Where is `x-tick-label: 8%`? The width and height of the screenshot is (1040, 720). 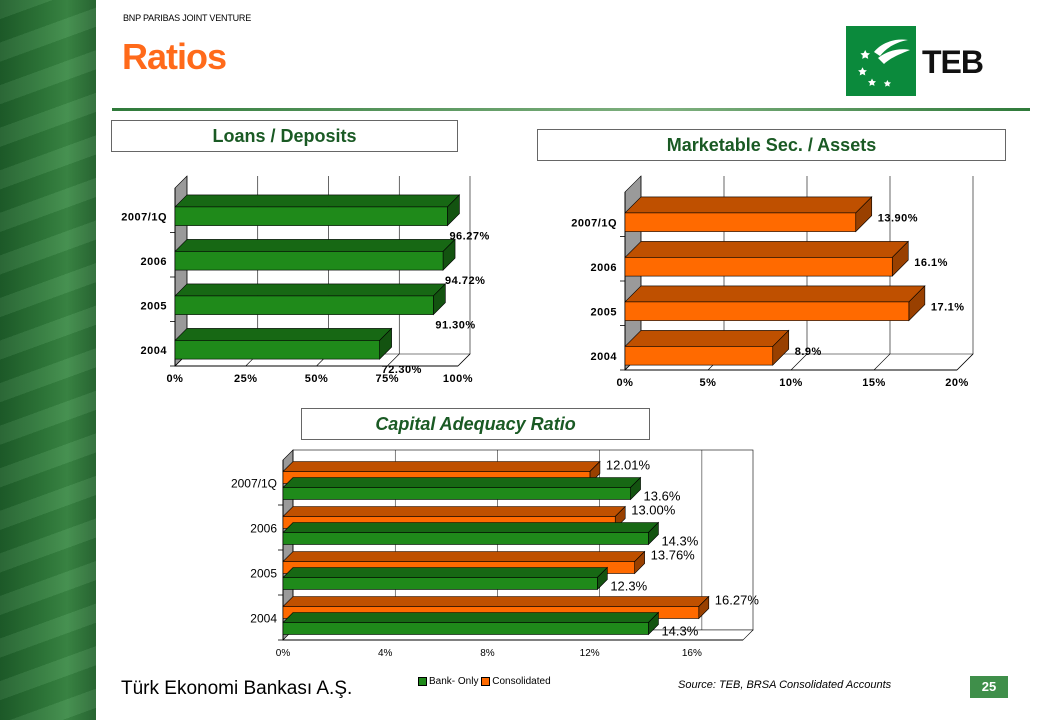
x-tick-label: 8% is located at coordinates (487, 653).